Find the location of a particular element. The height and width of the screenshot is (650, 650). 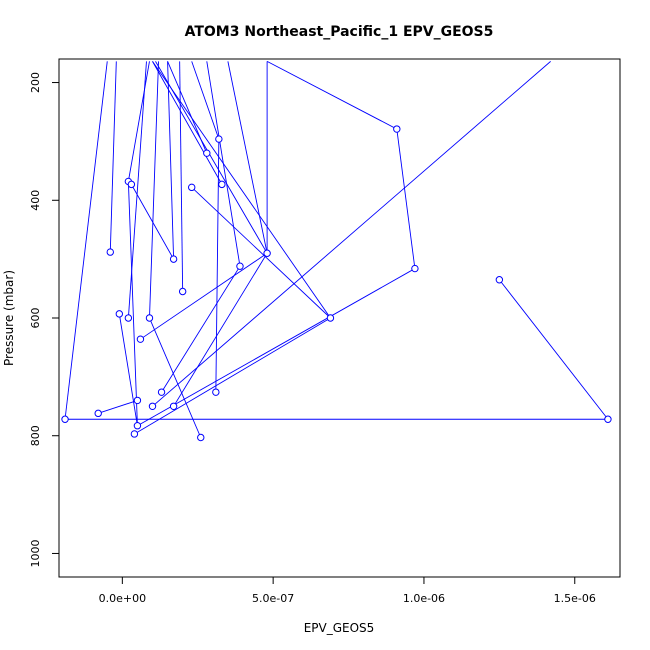

x-tick-label: 0.0e+00 is located at coordinates (122, 598).